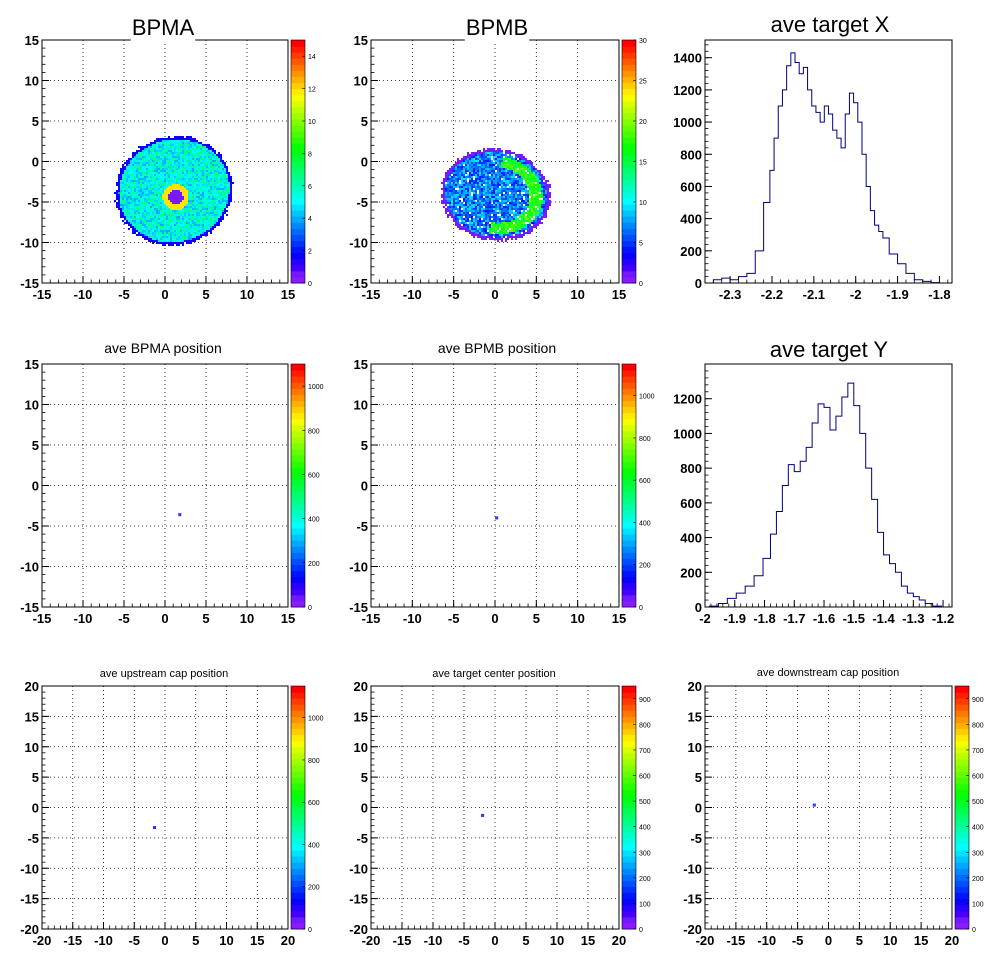  I want to click on color-bar-cell, so click(629, 134).